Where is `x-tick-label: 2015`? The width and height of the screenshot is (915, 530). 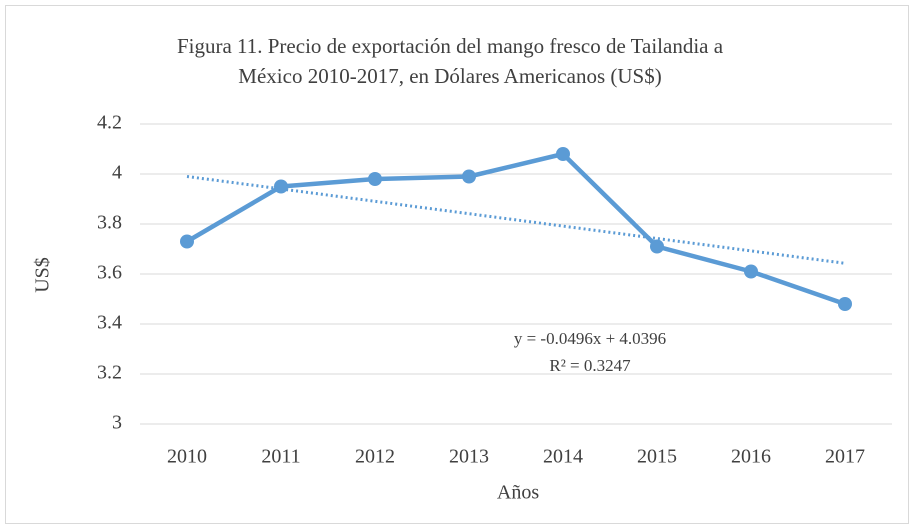
x-tick-label: 2015 is located at coordinates (657, 457).